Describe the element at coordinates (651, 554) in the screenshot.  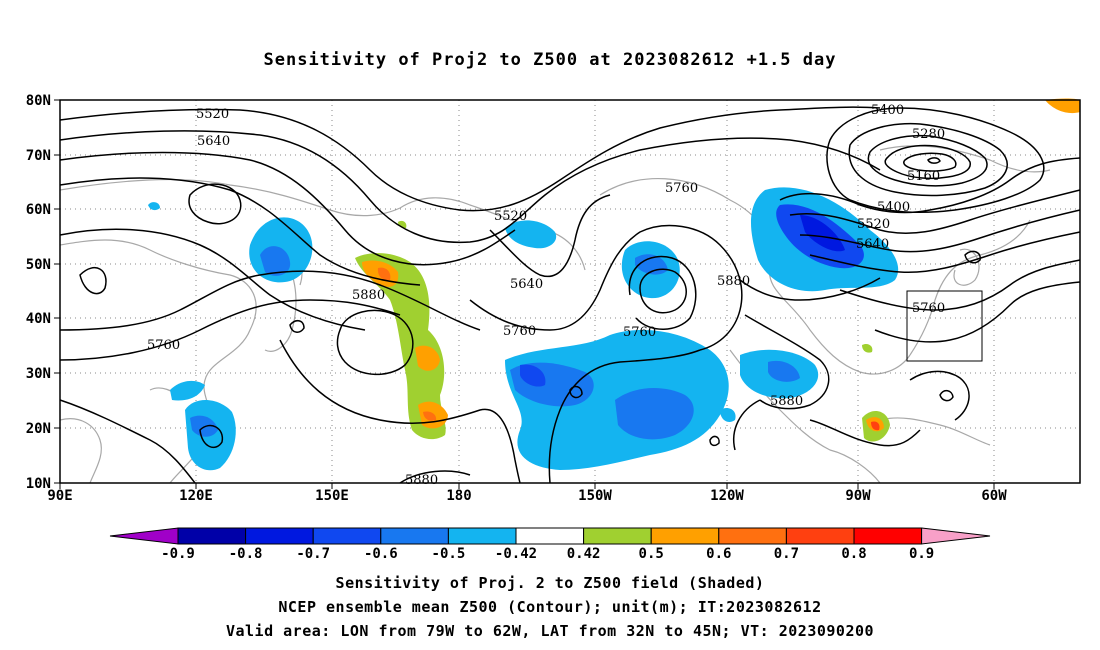
I see `colorbar-label: 0.5` at that location.